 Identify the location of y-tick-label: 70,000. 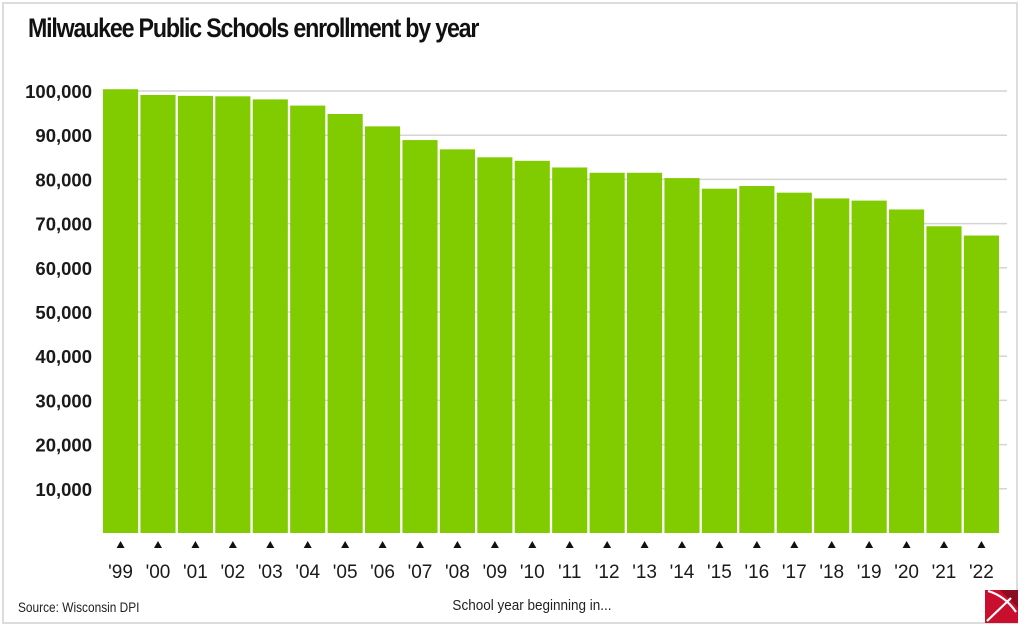
(63, 224).